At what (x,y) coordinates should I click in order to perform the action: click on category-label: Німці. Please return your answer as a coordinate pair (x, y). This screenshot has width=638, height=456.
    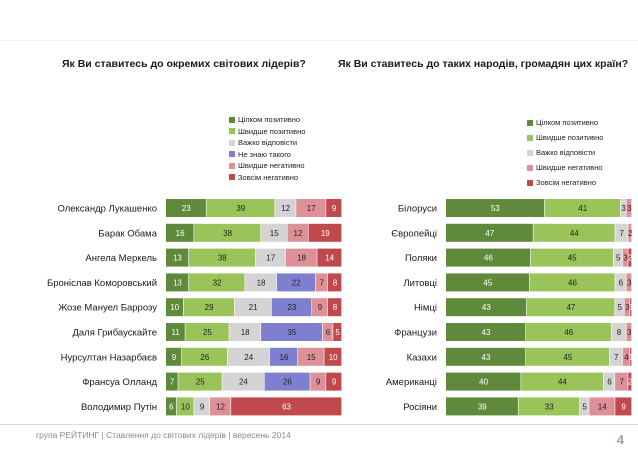
    Looking at the image, I should click on (425, 308).